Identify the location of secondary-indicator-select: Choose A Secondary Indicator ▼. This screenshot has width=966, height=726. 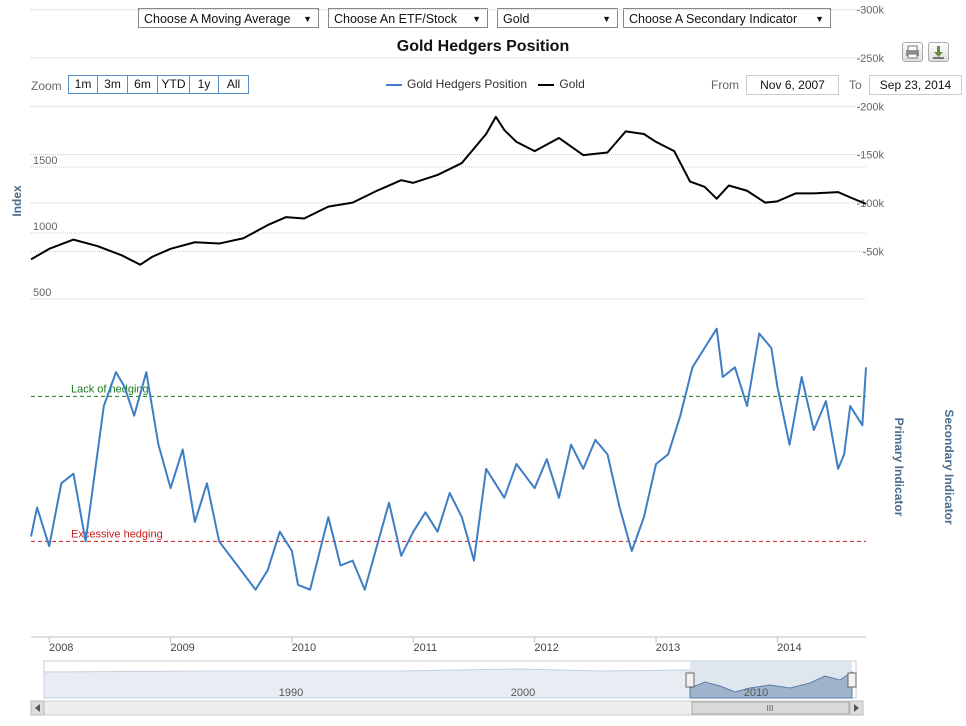
(727, 18).